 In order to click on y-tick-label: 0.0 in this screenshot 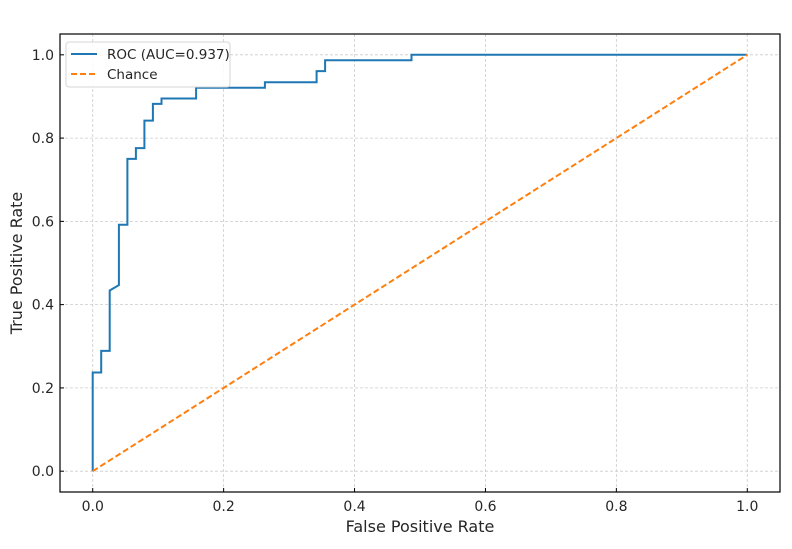, I will do `click(43, 472)`.